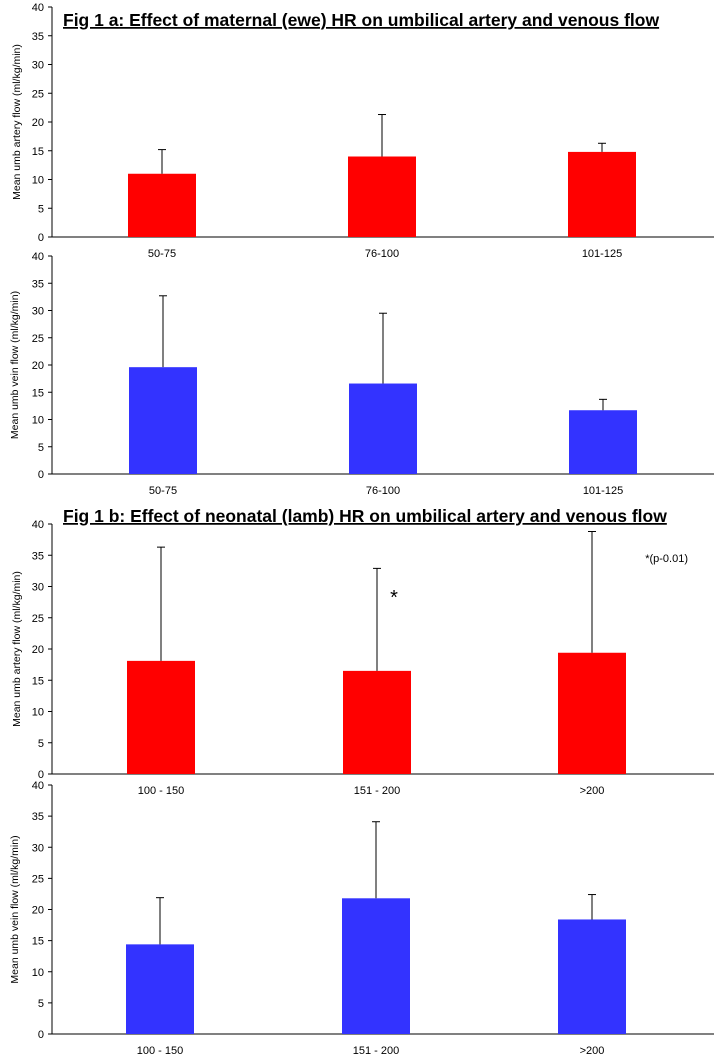 This screenshot has height=1056, width=720. What do you see at coordinates (666, 559) in the screenshot?
I see `significance-note: *(p-0.01)` at bounding box center [666, 559].